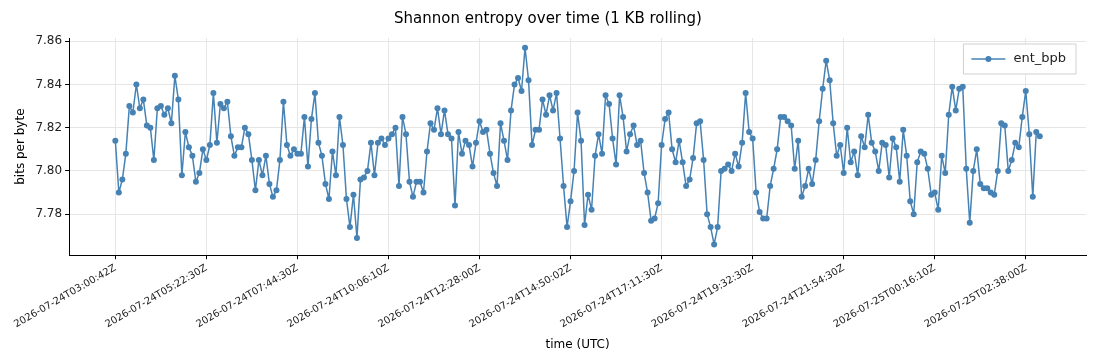 This screenshot has height=360, width=1100. What do you see at coordinates (49, 40) in the screenshot?
I see `y-tick-label: 7.86` at bounding box center [49, 40].